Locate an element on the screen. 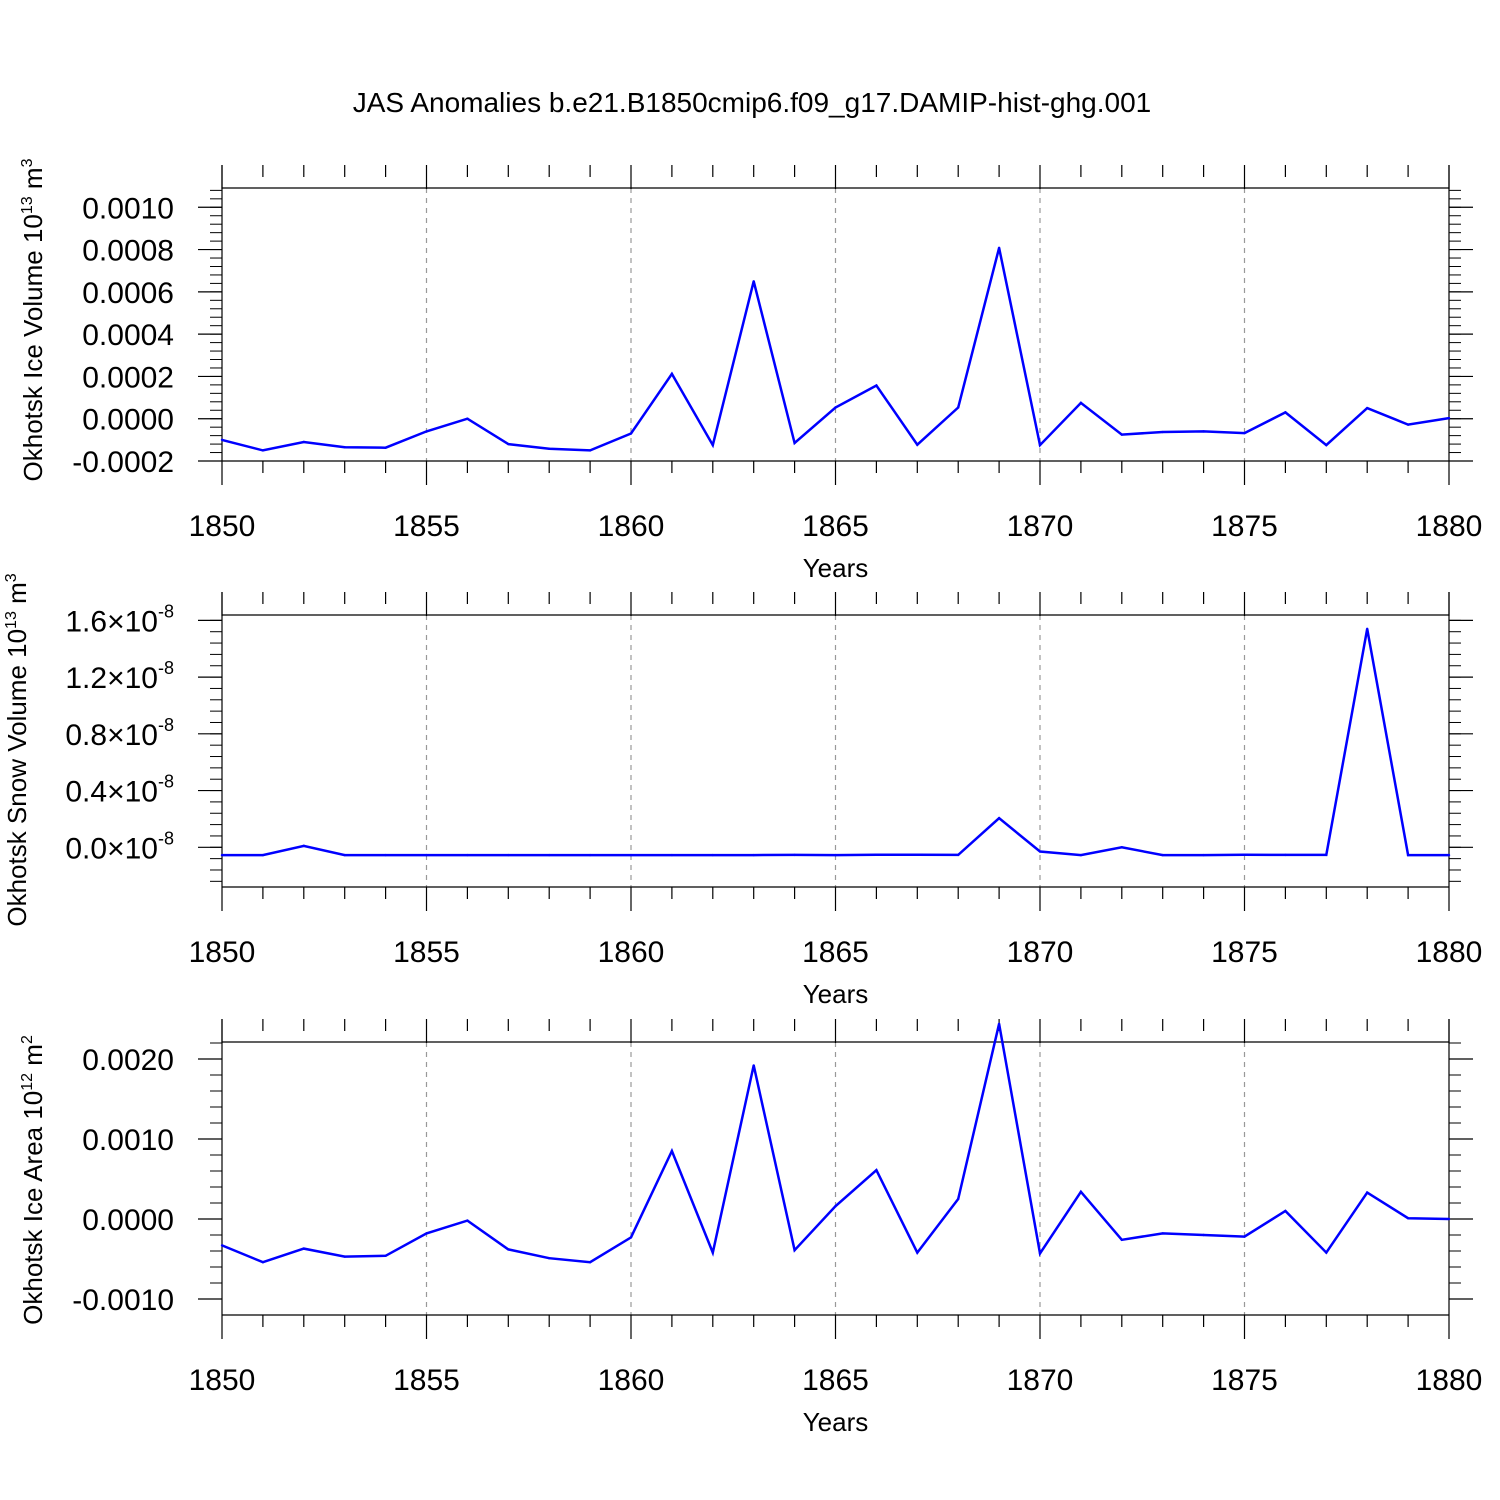 Image resolution: width=1500 pixels, height=1500 pixels. y-tick-label: 0.0006 is located at coordinates (128, 293).